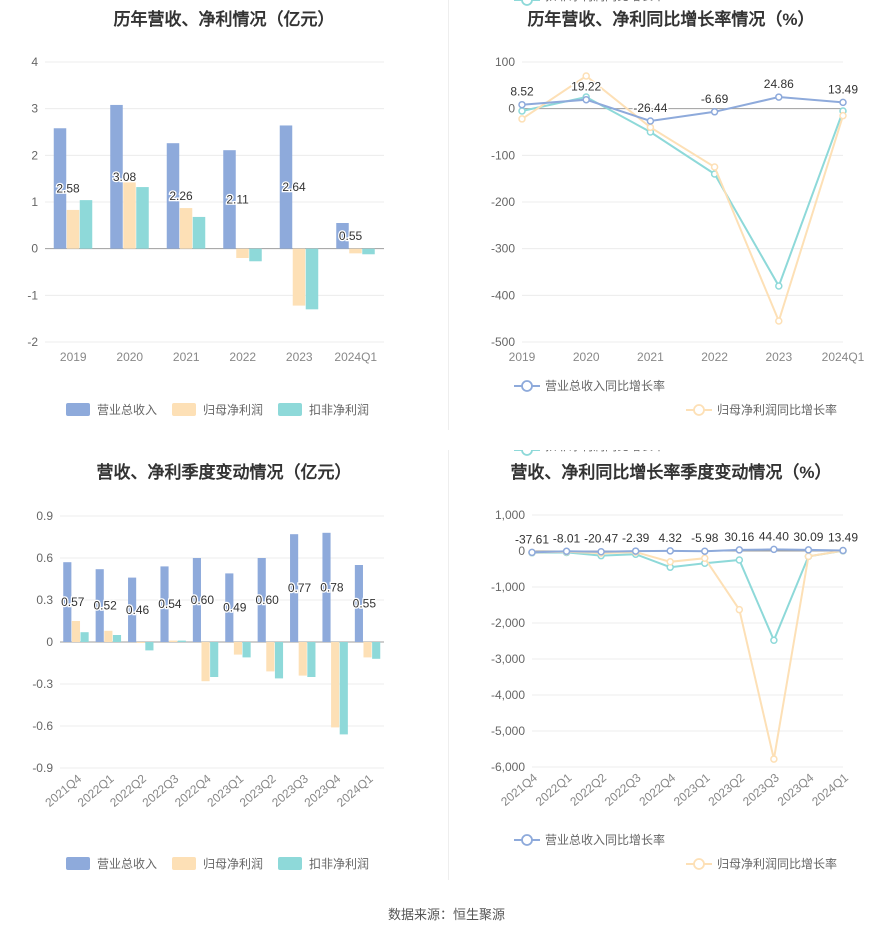 The width and height of the screenshot is (893, 935). I want to click on data-label: 4.32, so click(671, 538).